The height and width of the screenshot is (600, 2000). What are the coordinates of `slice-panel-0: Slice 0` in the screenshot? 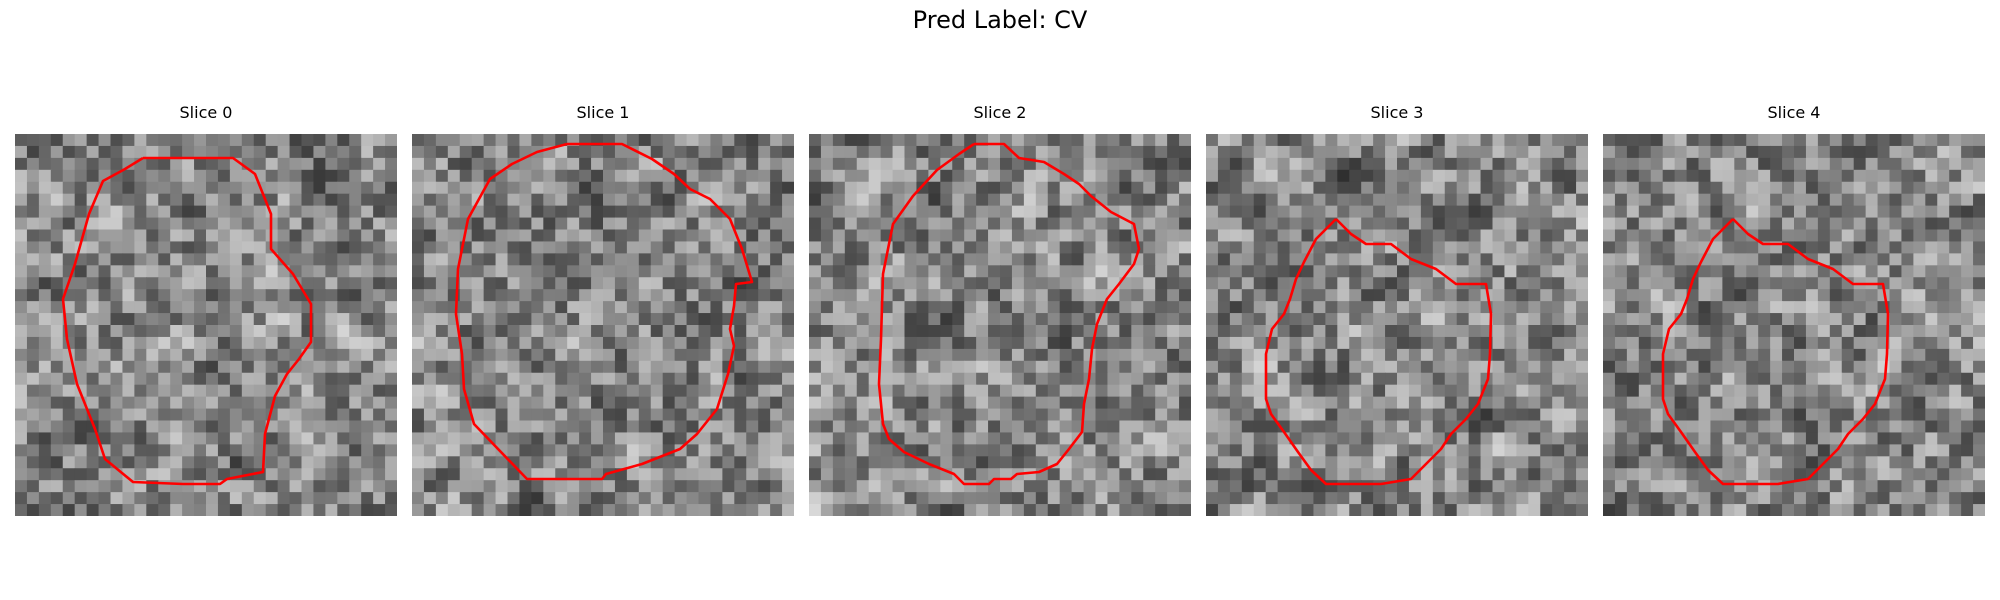 It's located at (206, 310).